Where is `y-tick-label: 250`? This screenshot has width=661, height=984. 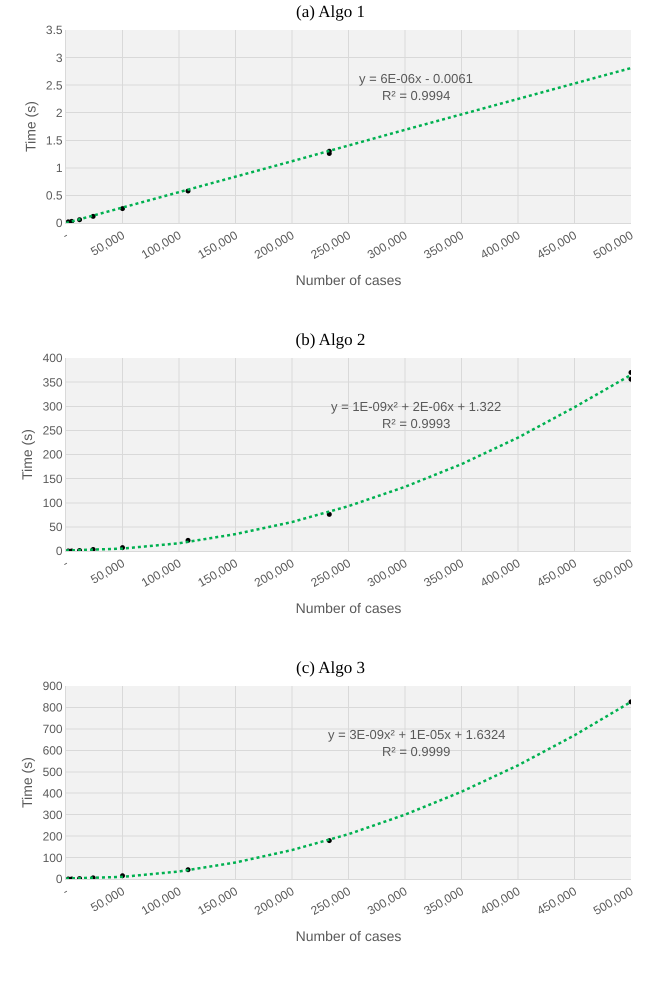
y-tick-label: 250 is located at coordinates (52, 431).